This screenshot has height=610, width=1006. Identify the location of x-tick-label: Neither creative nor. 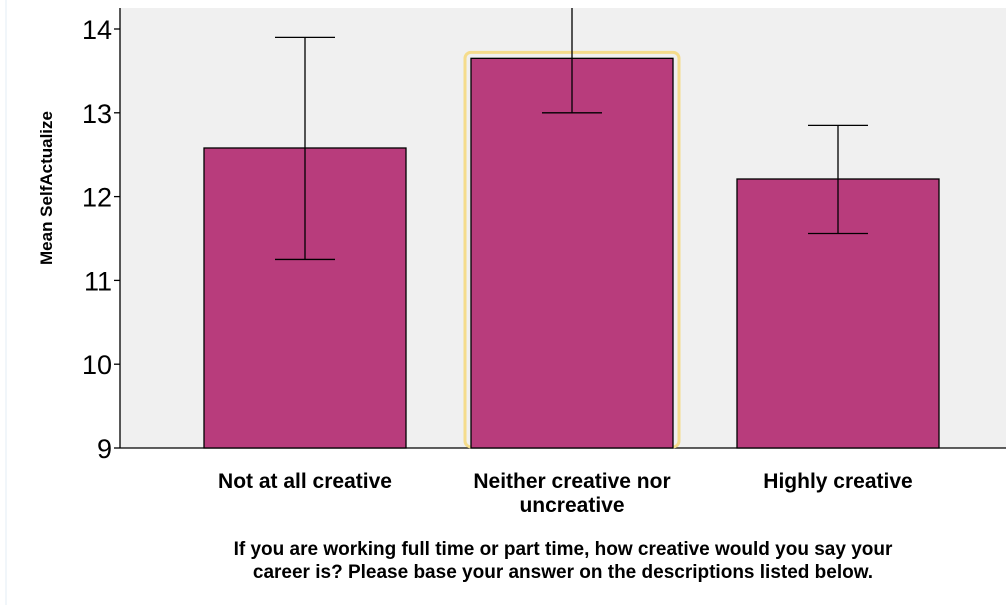
(571, 481).